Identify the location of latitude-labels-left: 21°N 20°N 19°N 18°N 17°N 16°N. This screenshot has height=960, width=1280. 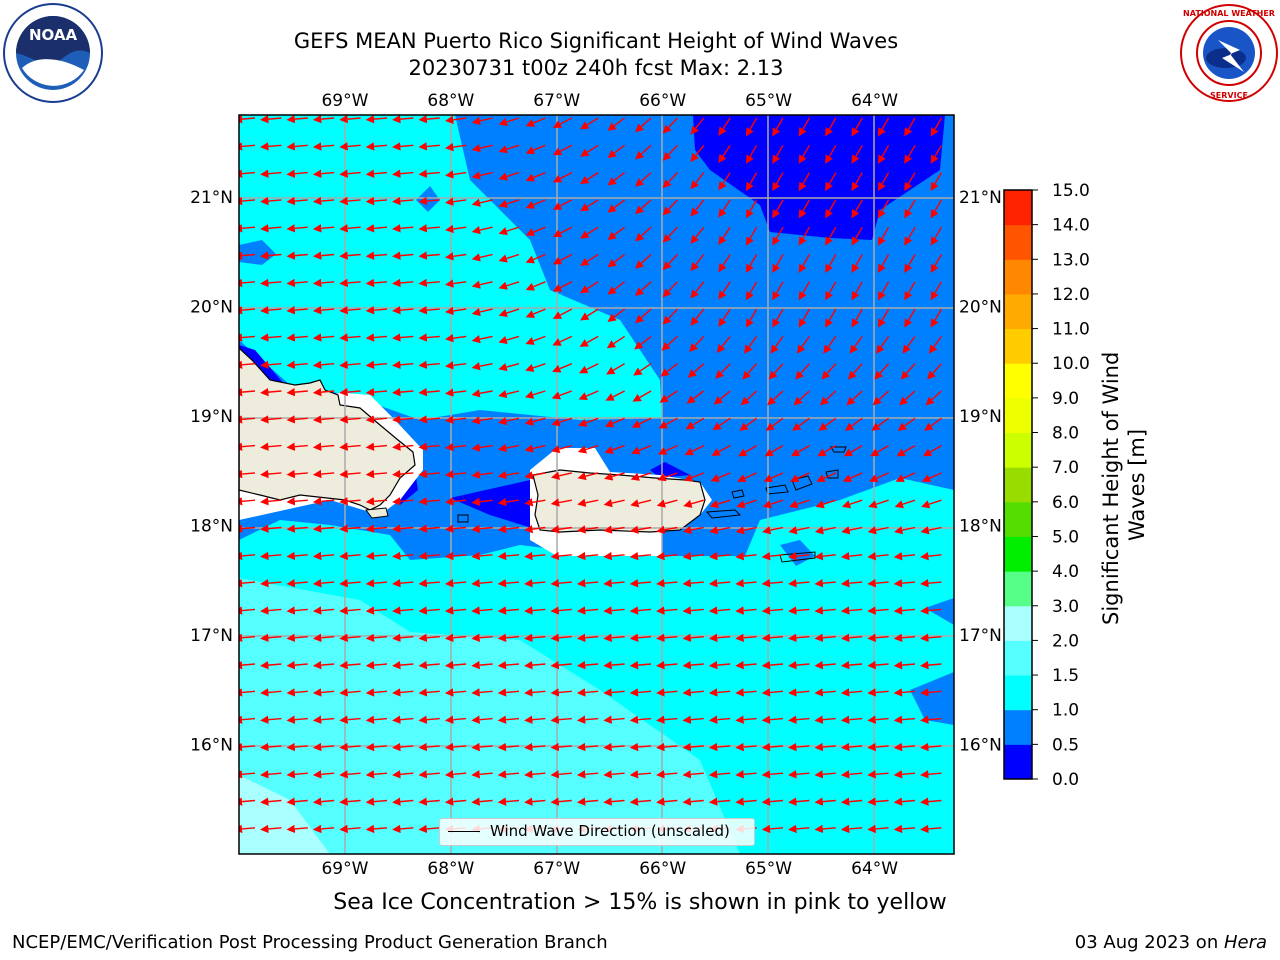
(211, 471).